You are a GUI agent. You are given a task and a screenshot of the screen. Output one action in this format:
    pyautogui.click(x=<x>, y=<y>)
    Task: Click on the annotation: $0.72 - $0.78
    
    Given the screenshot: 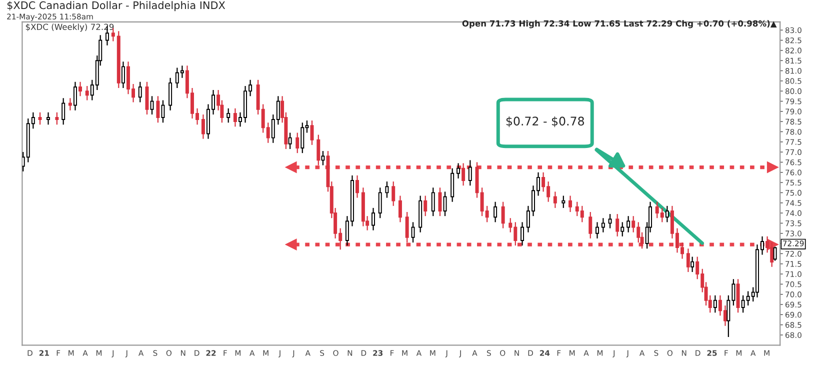 What is the action you would take?
    pyautogui.click(x=545, y=122)
    